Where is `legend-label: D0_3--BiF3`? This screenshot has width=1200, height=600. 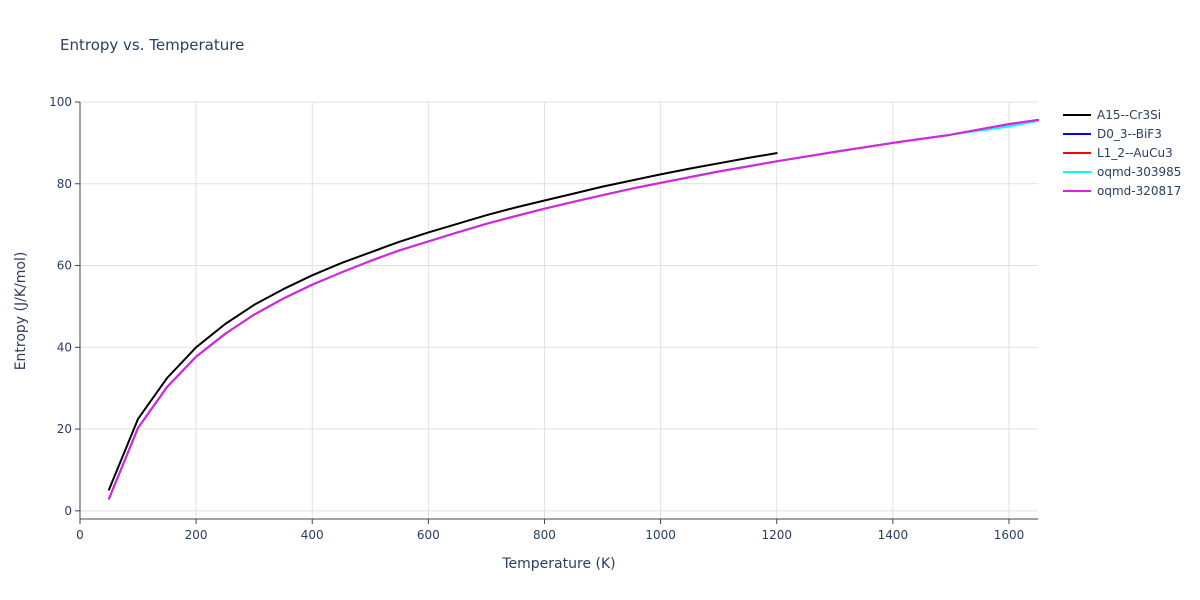
legend-label: D0_3--BiF3 is located at coordinates (1129, 134).